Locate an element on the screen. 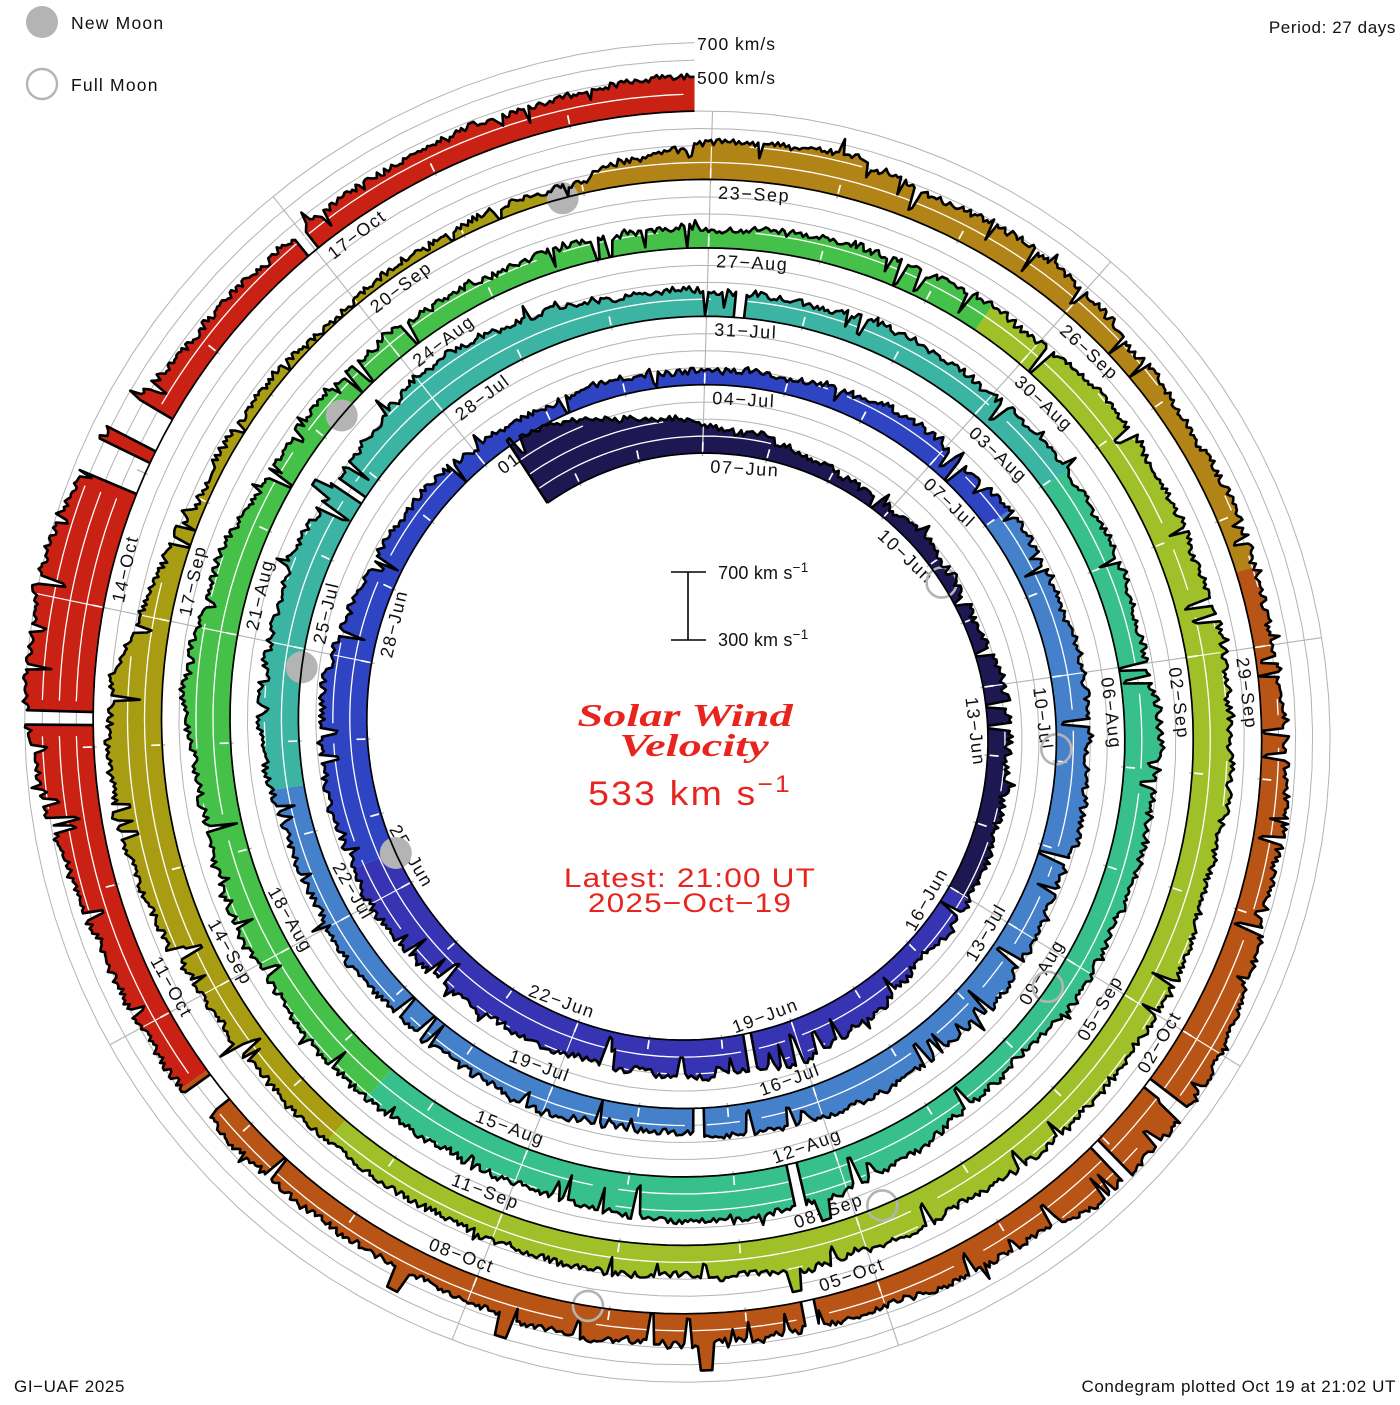  svg-text: Period: 27 days is located at coordinates (1332, 27).